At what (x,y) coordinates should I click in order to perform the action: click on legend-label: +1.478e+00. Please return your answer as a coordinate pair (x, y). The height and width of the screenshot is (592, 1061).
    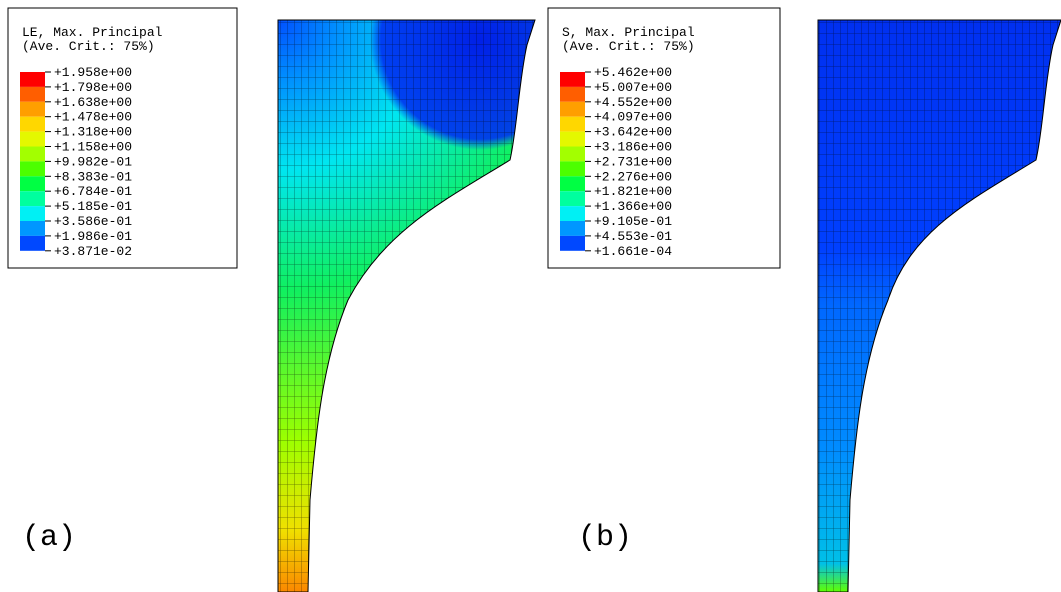
    Looking at the image, I should click on (93, 117).